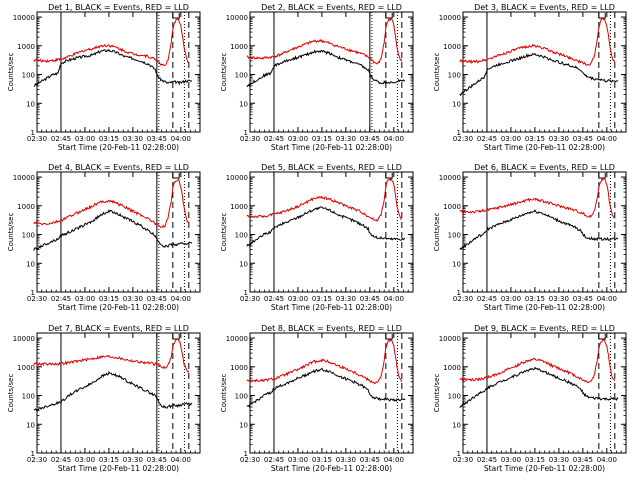 The width and height of the screenshot is (640, 480). Describe the element at coordinates (118, 328) in the screenshot. I see `panel-title: Det 7, BLACK = Events, RED = LLD` at that location.